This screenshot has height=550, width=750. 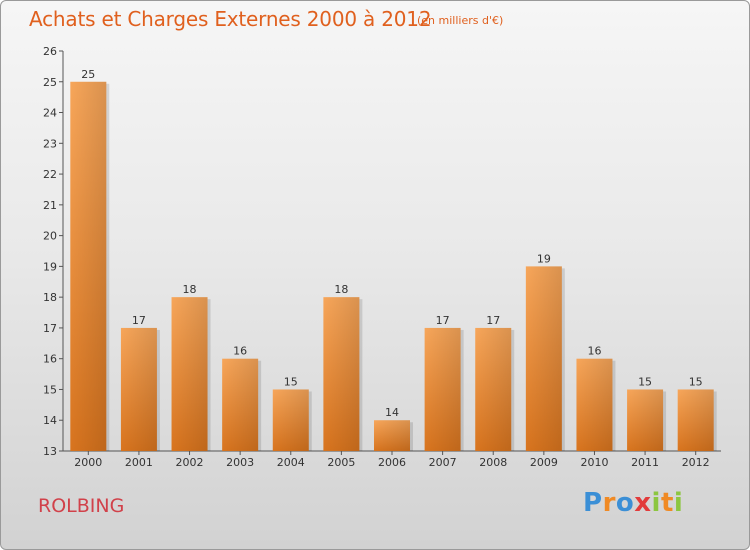 What do you see at coordinates (643, 503) in the screenshot?
I see `logo-letter: x` at bounding box center [643, 503].